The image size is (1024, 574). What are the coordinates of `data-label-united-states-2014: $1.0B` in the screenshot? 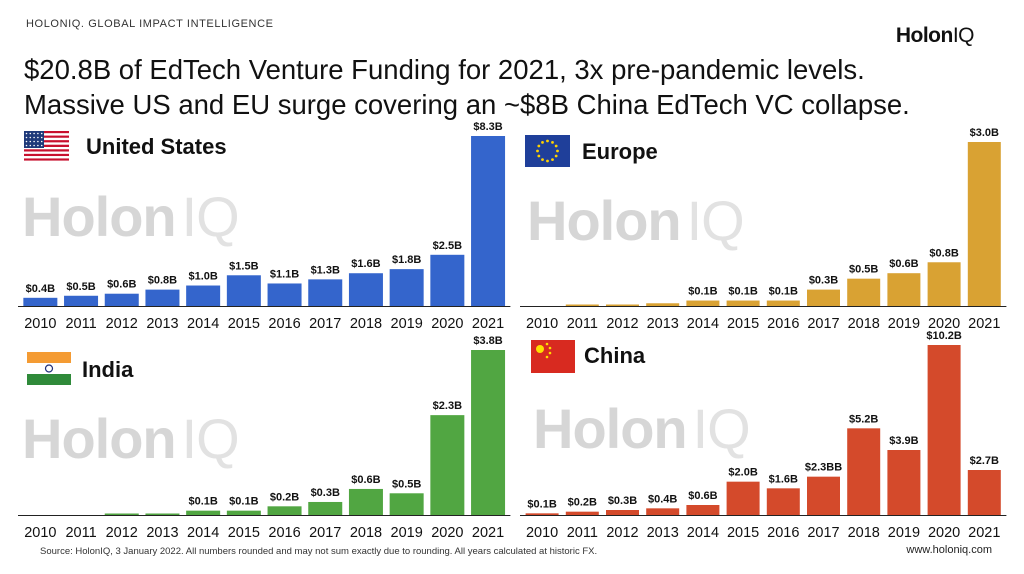 It's located at (202, 277).